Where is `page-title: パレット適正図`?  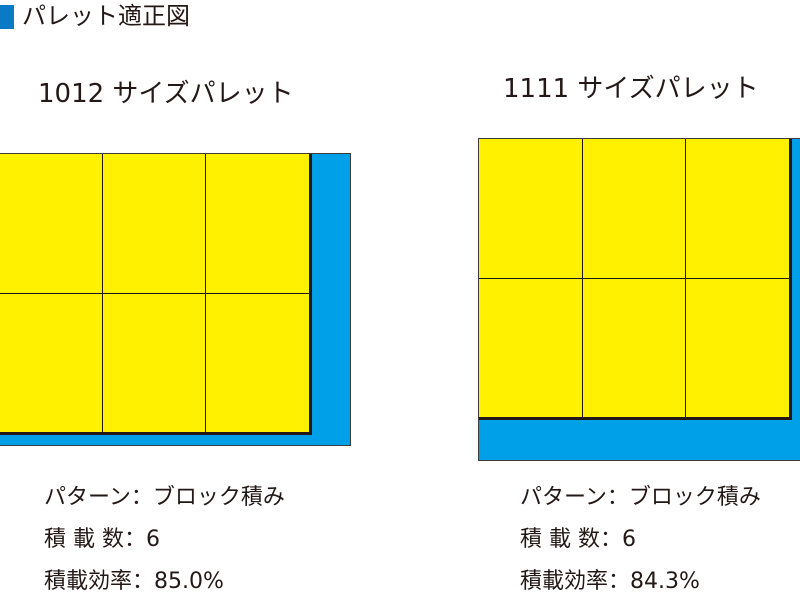 page-title: パレット適正図 is located at coordinates (106, 16).